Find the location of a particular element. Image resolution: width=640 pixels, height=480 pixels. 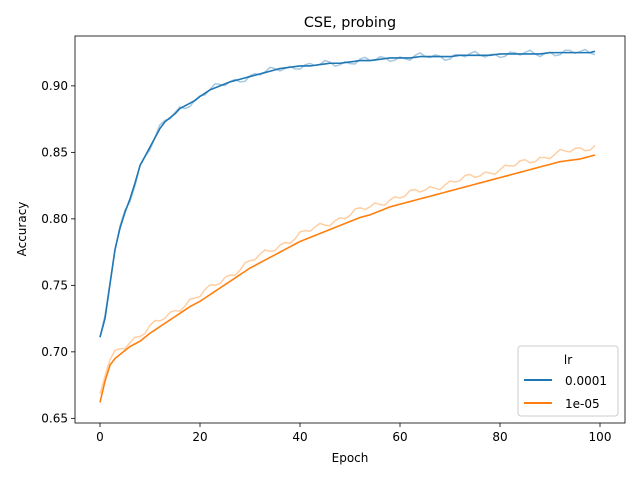

y-axis-label: Accuracy is located at coordinates (22, 229).